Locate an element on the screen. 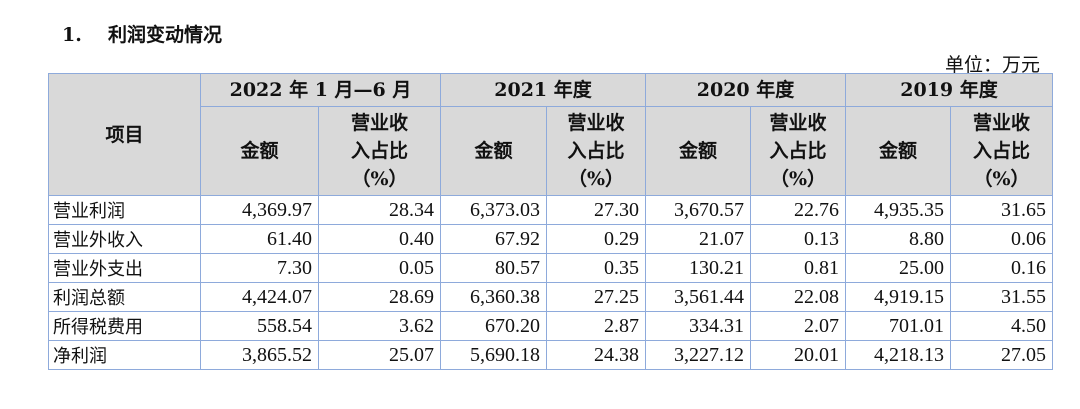  section-number: 1. is located at coordinates (72, 35).